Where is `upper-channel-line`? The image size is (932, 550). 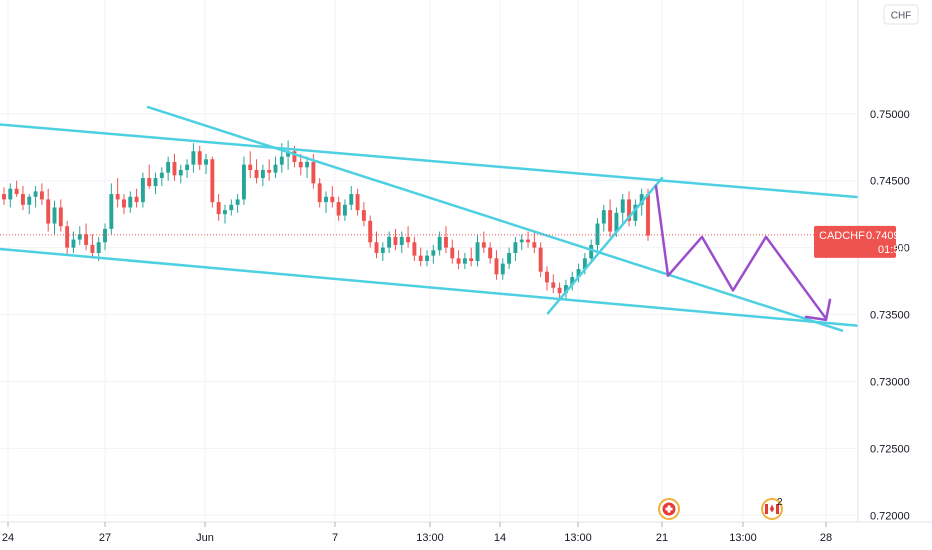 upper-channel-line is located at coordinates (466, 164).